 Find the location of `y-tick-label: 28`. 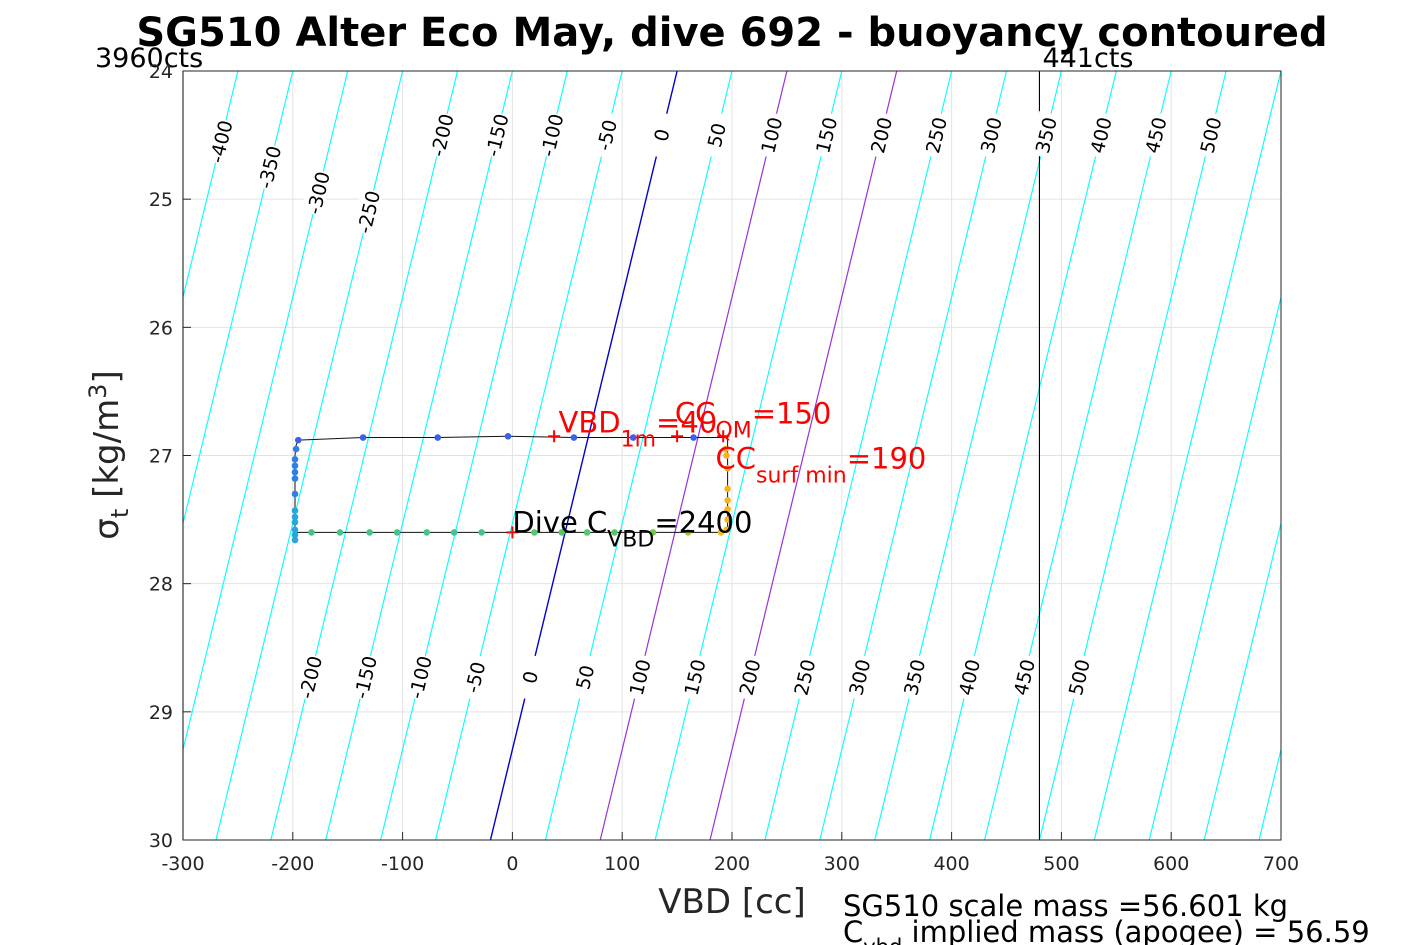

y-tick-label: 28 is located at coordinates (161, 585).